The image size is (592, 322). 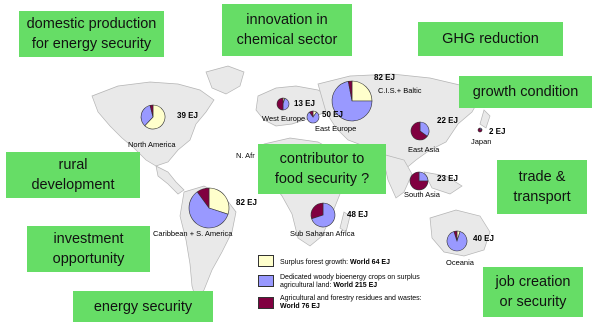 I want to click on caribbean-label: Caribbean + S. America, so click(x=193, y=233).